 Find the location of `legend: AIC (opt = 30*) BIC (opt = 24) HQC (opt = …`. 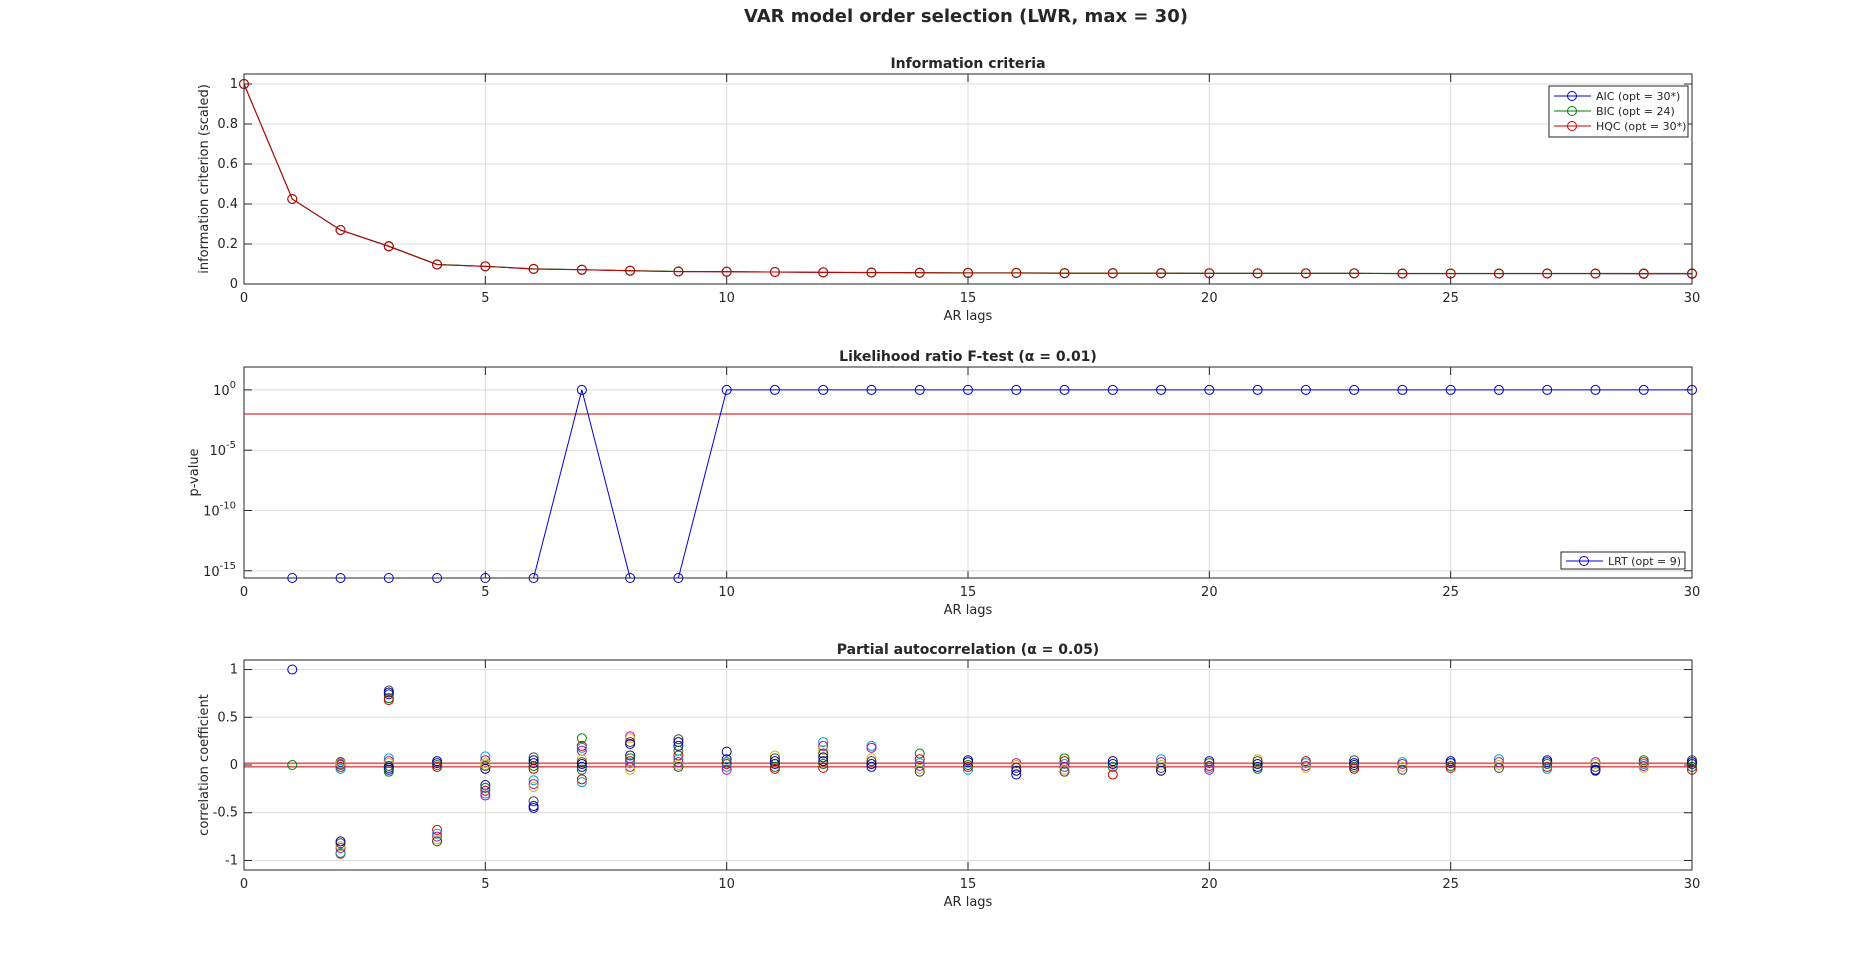

legend: AIC (opt = 30*) BIC (opt = 24) HQC (opt = … is located at coordinates (1618, 111).